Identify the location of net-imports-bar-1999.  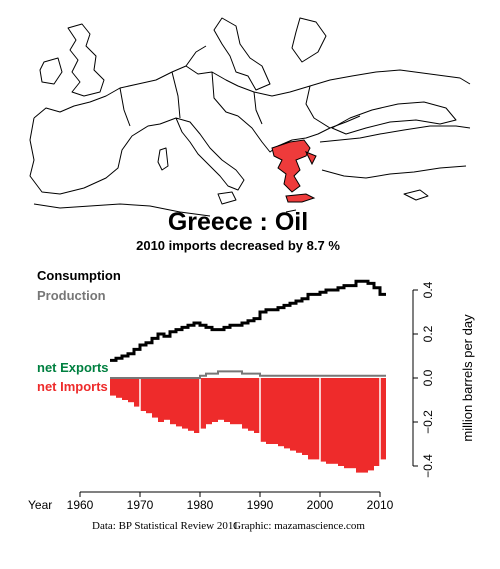
(317, 419).